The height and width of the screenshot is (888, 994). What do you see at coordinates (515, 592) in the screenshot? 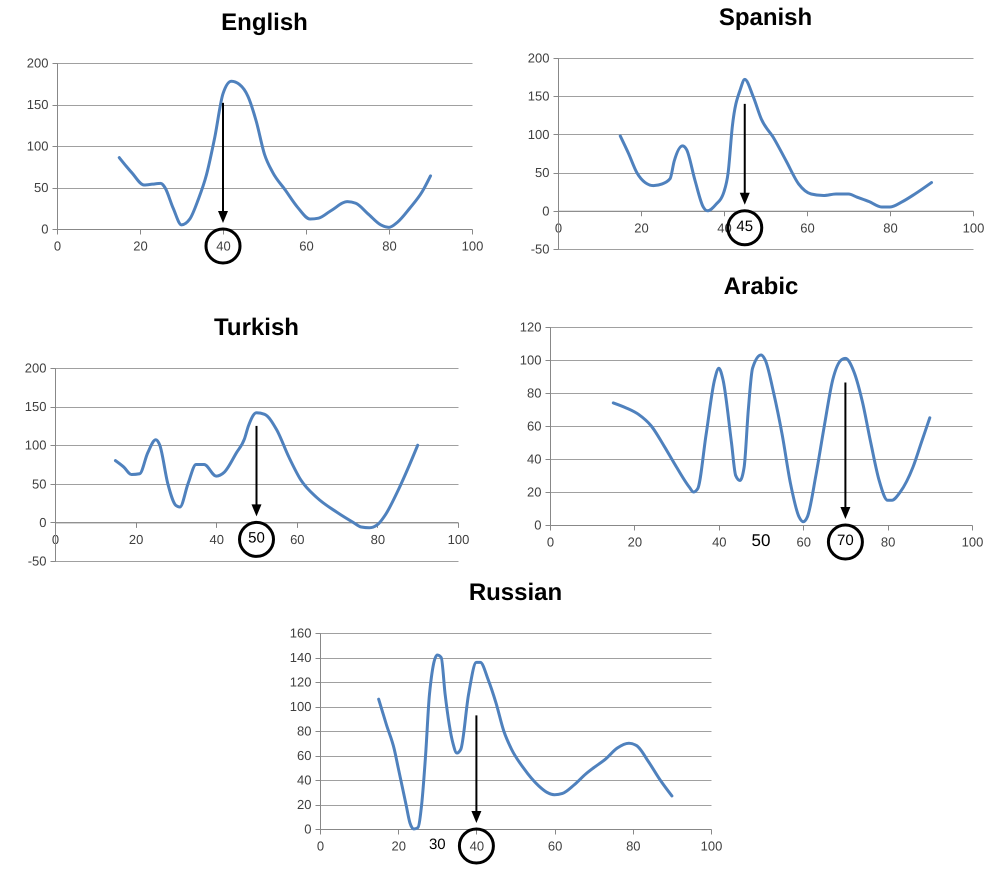
I see `chart-title: Russian` at bounding box center [515, 592].